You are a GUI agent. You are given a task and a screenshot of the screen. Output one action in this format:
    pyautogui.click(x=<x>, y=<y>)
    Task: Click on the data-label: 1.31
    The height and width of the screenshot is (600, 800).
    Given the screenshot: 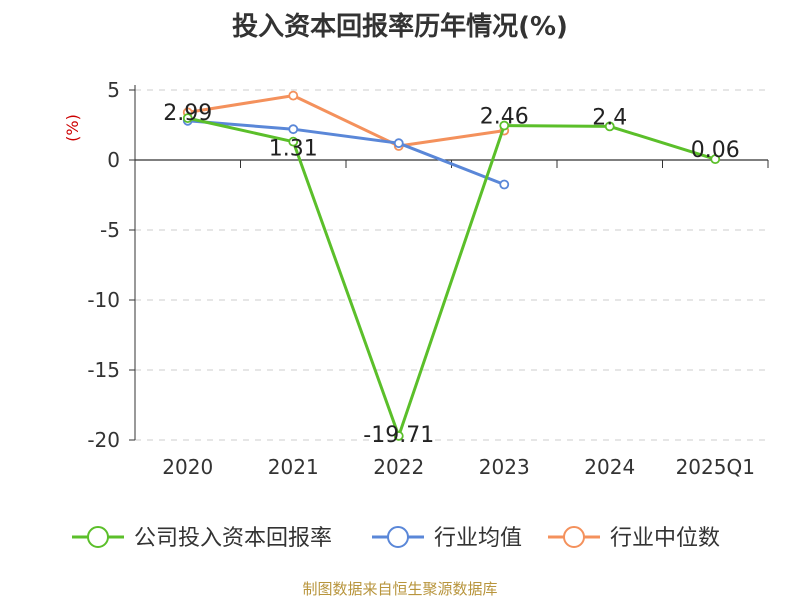 What is the action you would take?
    pyautogui.click(x=293, y=149)
    